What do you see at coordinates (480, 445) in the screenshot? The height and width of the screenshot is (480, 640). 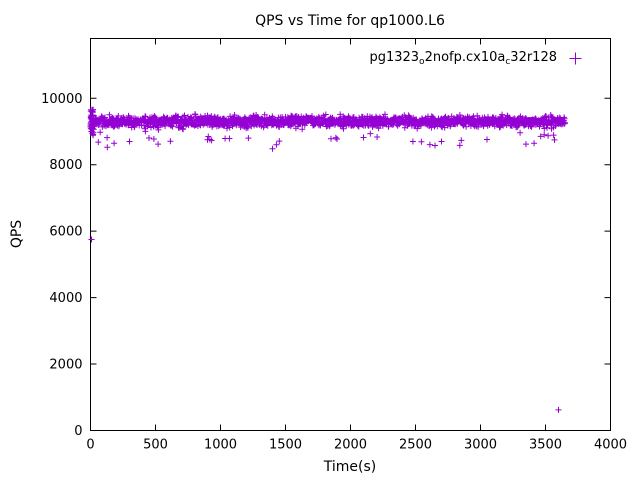 I see `x-tick-label: 3000` at bounding box center [480, 445].